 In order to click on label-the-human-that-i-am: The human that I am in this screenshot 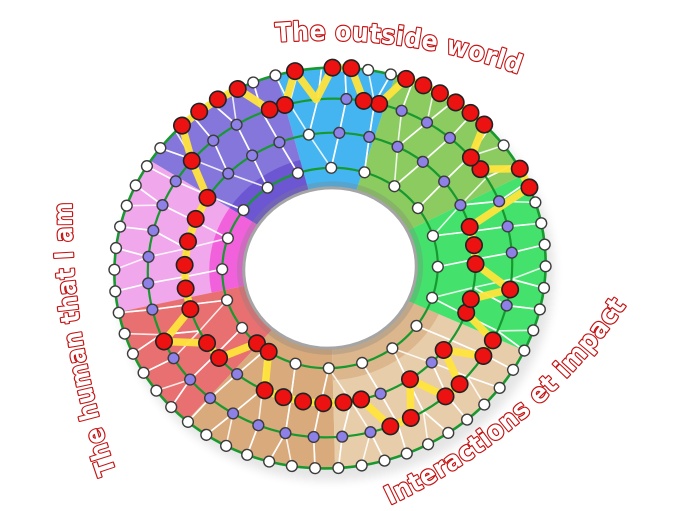, I will do `click(86, 340)`.